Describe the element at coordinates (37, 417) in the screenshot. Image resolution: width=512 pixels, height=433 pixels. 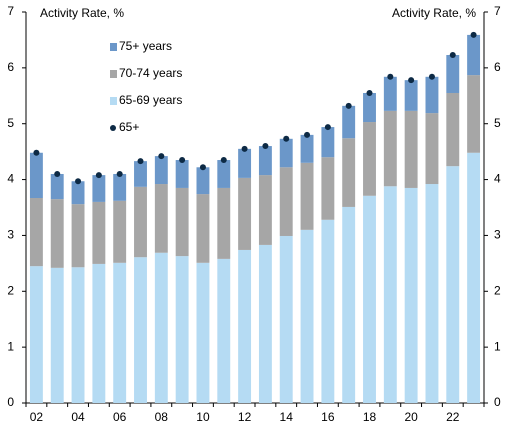
I see `x-tick-label: 02` at that location.